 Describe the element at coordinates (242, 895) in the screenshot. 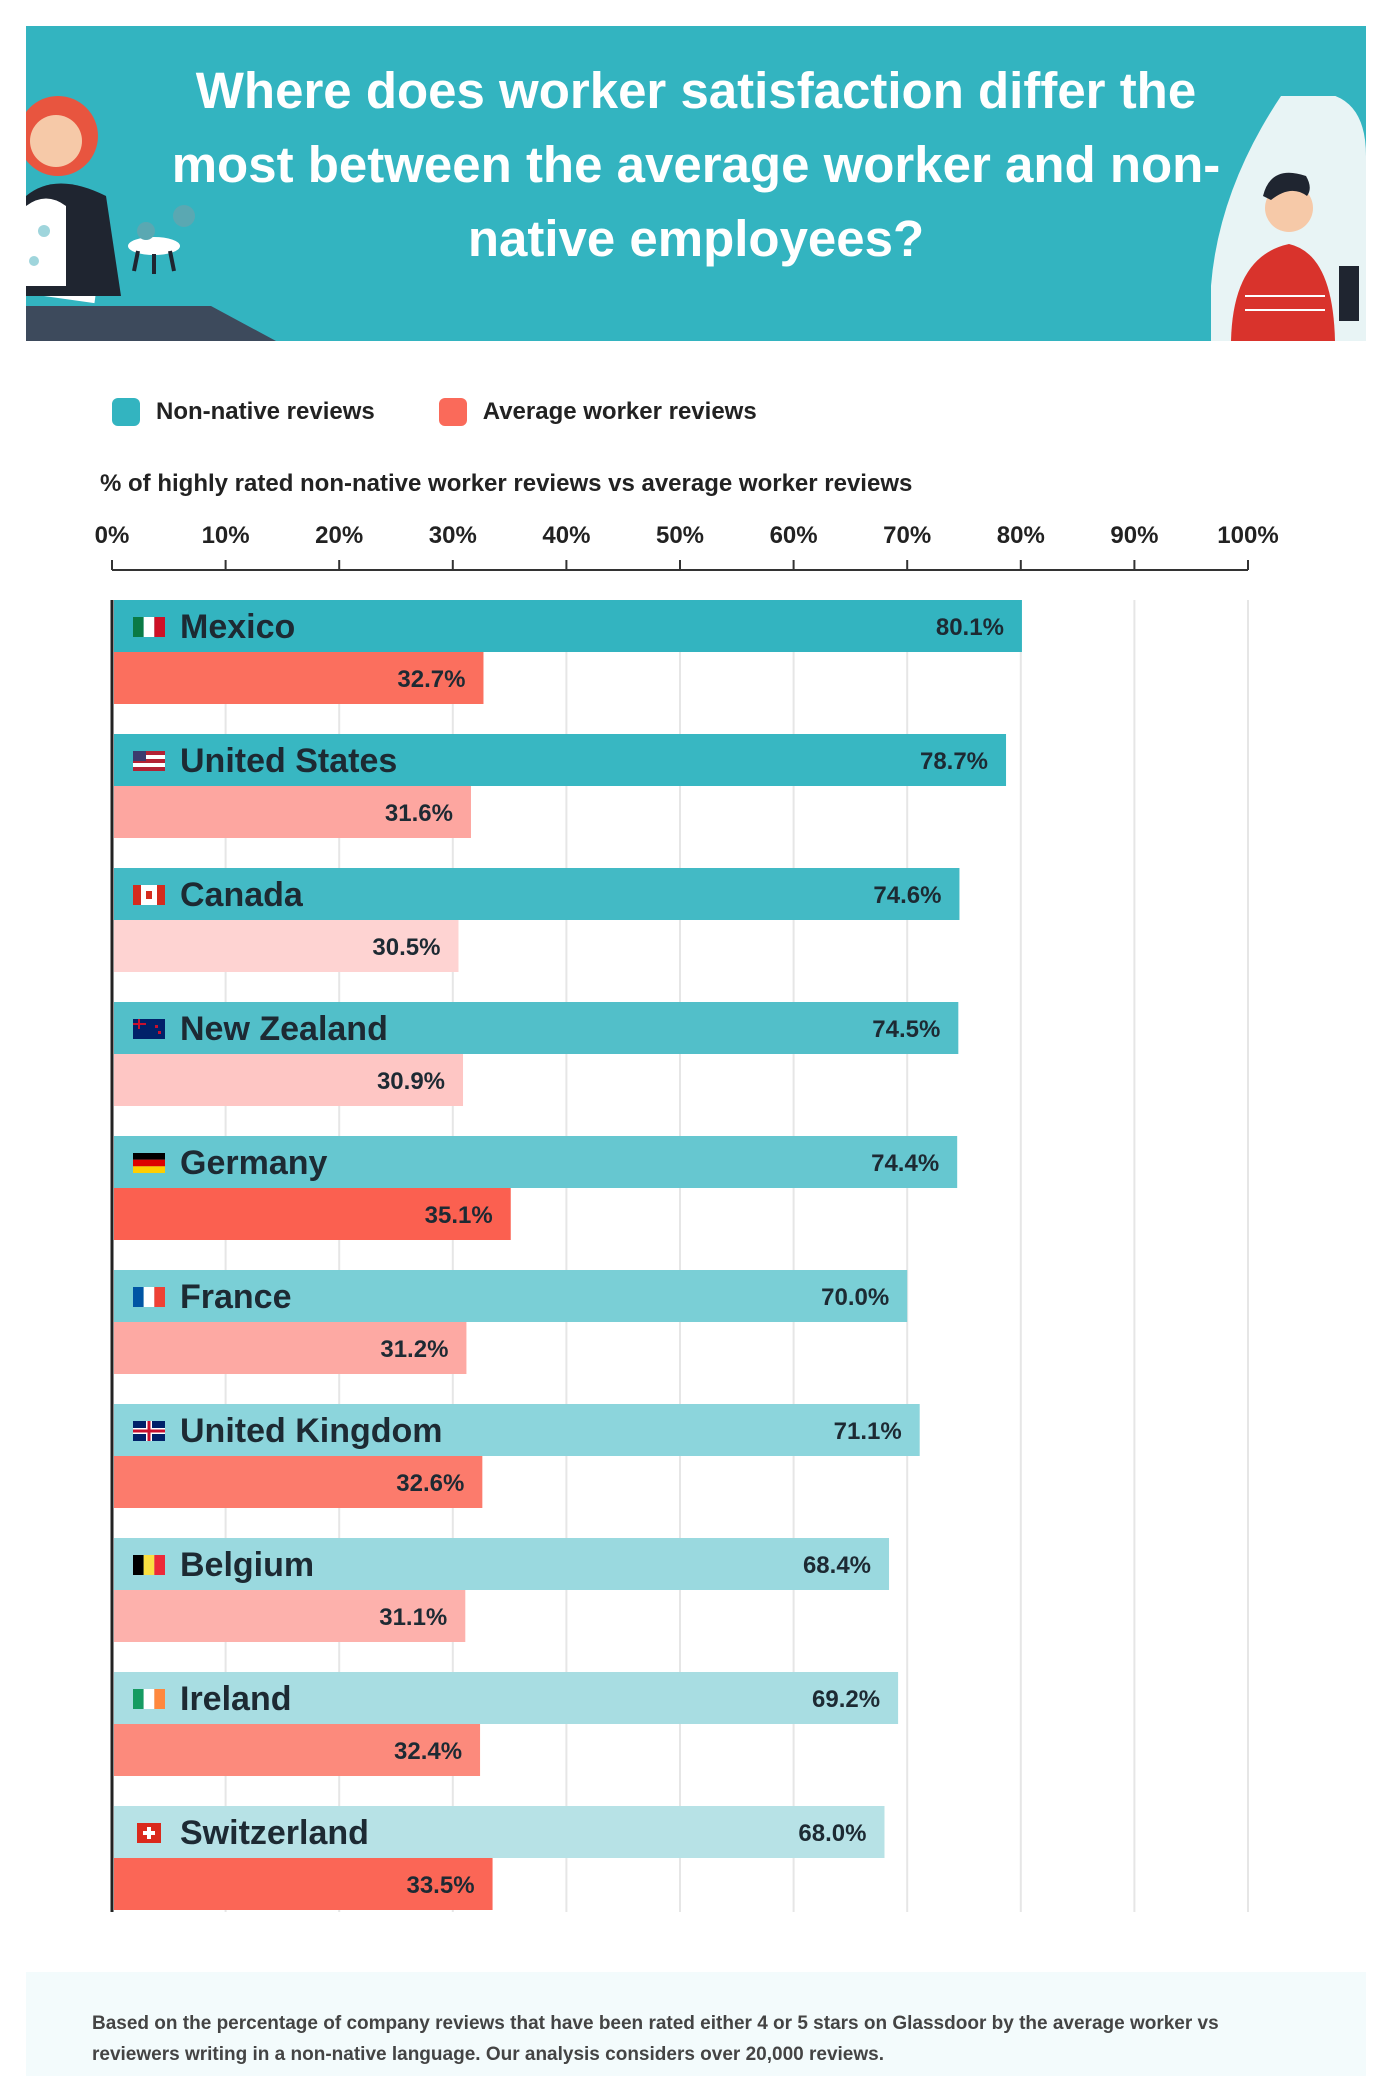

I see `country-label: Canada` at that location.